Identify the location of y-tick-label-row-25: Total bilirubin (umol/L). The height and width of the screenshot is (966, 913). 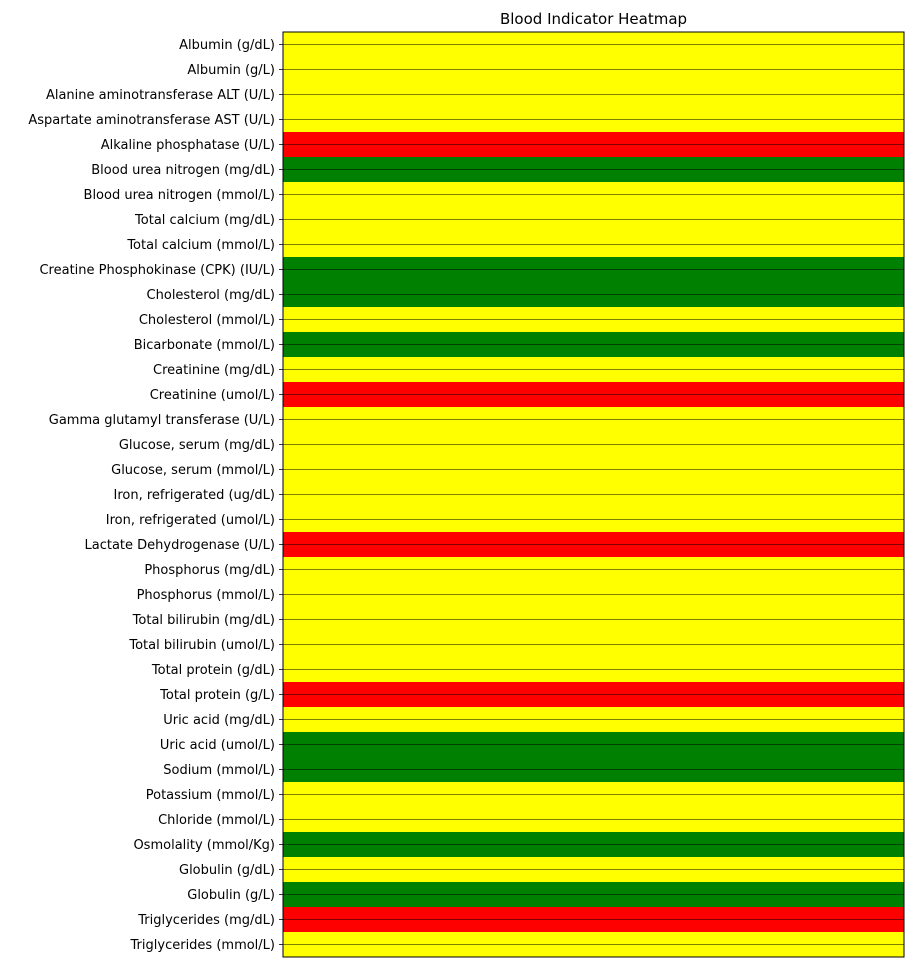
(201, 645).